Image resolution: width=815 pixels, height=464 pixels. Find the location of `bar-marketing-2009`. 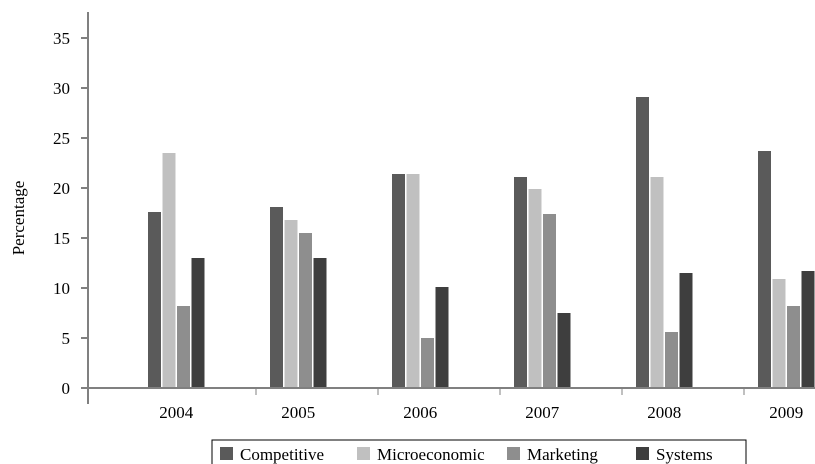

bar-marketing-2009 is located at coordinates (793, 347).